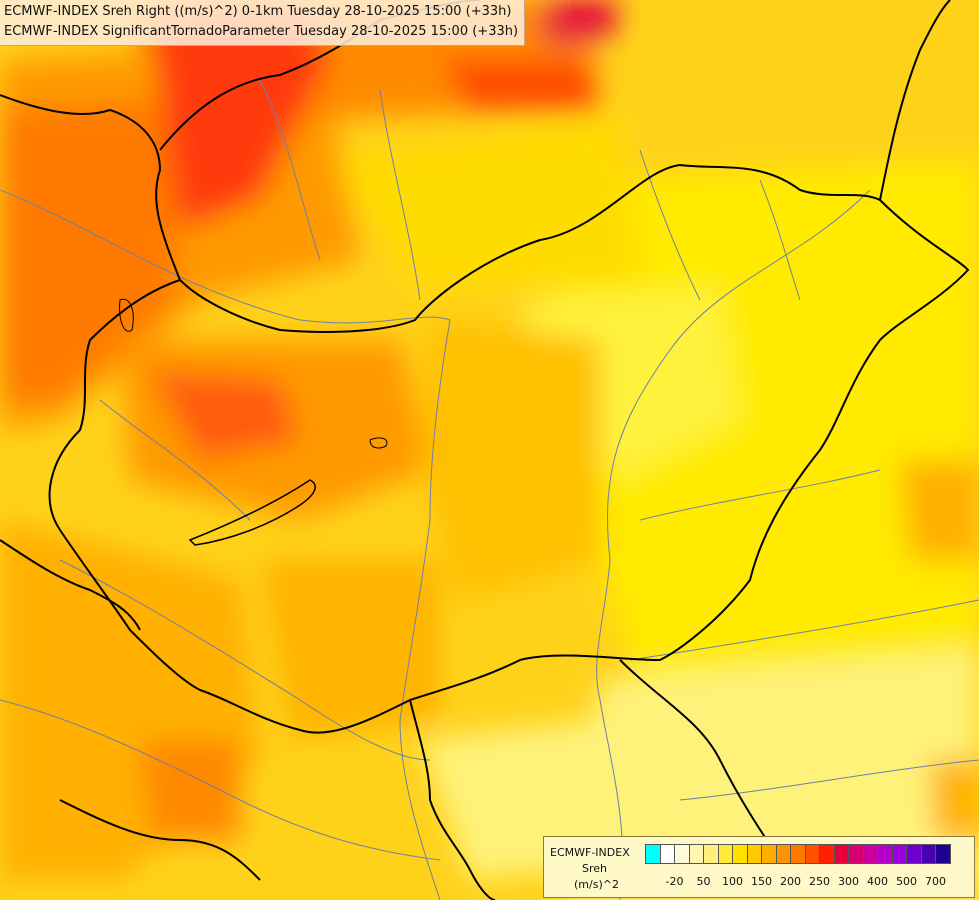  What do you see at coordinates (580, 22) in the screenshot?
I see `field-northeast-crimson` at bounding box center [580, 22].